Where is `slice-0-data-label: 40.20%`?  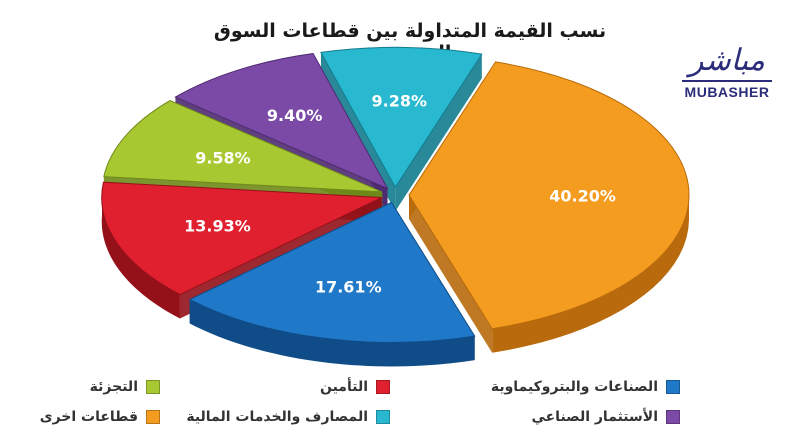
slice-0-data-label: 40.20% is located at coordinates (582, 196).